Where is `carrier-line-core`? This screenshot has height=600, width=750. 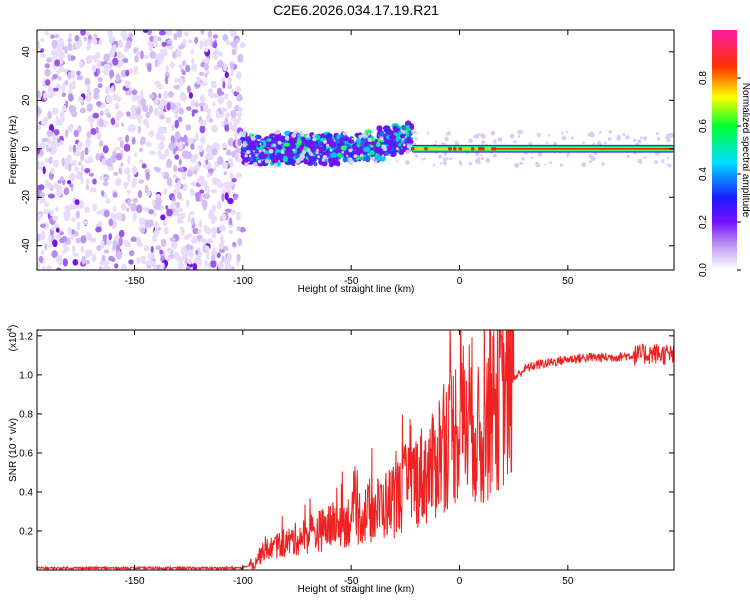
carrier-line-core is located at coordinates (585, 148).